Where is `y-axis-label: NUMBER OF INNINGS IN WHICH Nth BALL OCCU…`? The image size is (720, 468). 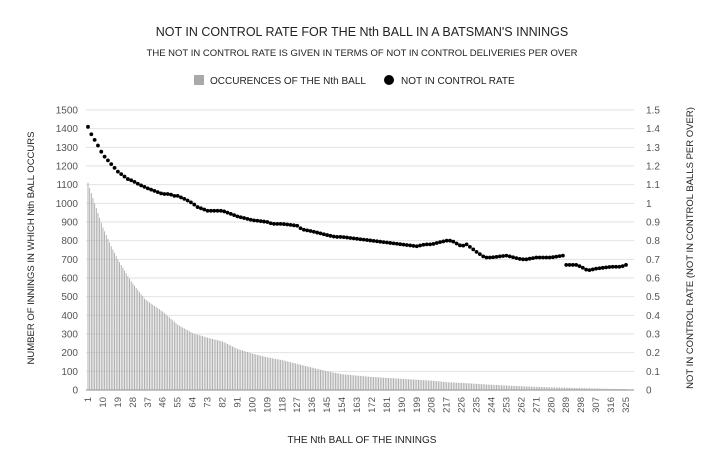 y-axis-label: NUMBER OF INNINGS IN WHICH Nth BALL OCCU… is located at coordinates (31, 248).